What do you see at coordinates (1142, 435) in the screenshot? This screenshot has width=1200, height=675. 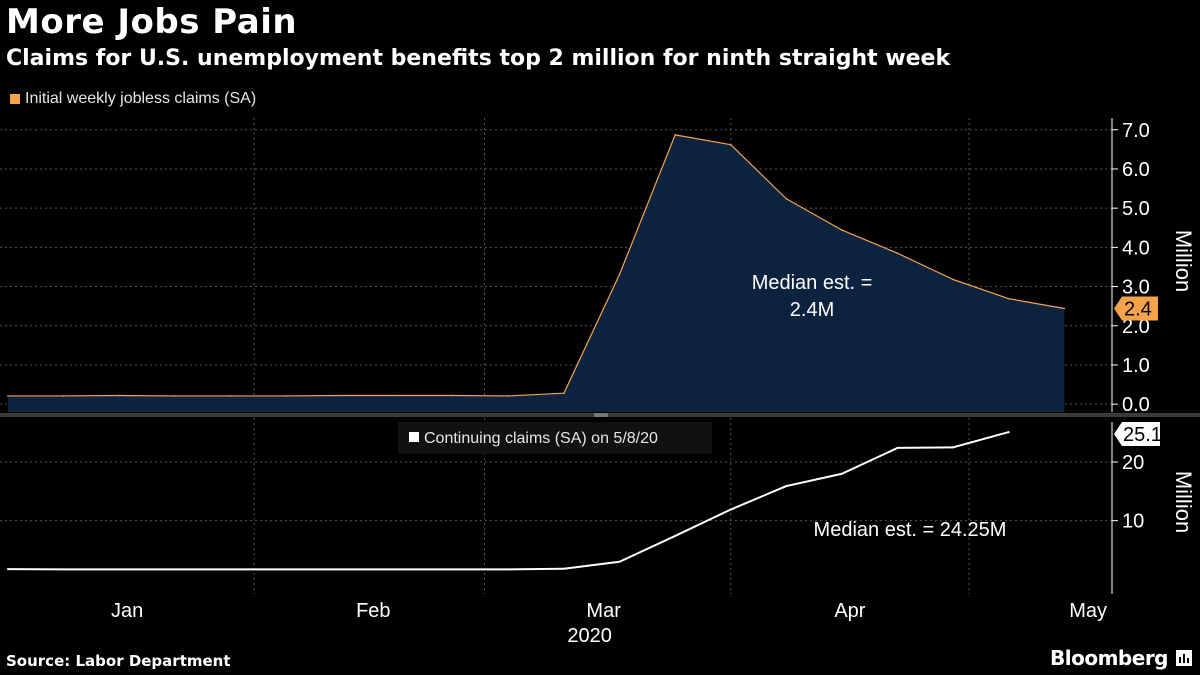 I see `continuing-last-value-label: 25.1` at bounding box center [1142, 435].